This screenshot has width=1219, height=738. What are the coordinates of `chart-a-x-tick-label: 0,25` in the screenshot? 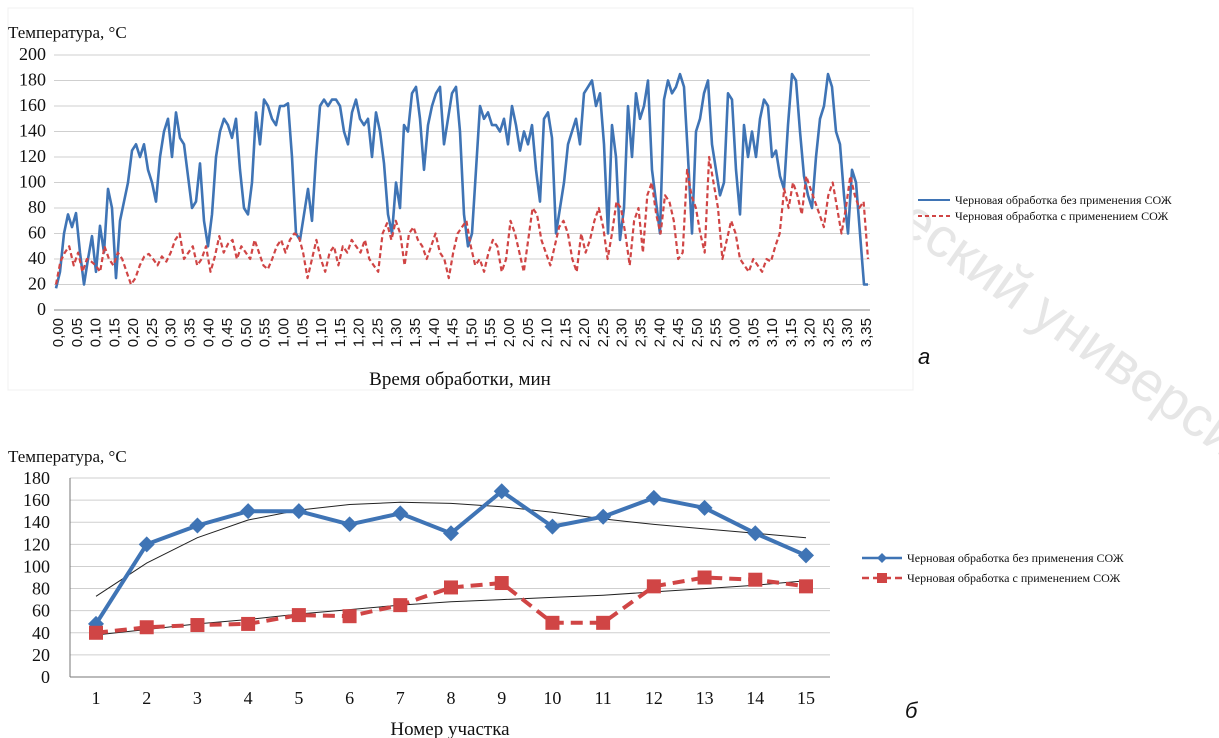 It's located at (152, 332).